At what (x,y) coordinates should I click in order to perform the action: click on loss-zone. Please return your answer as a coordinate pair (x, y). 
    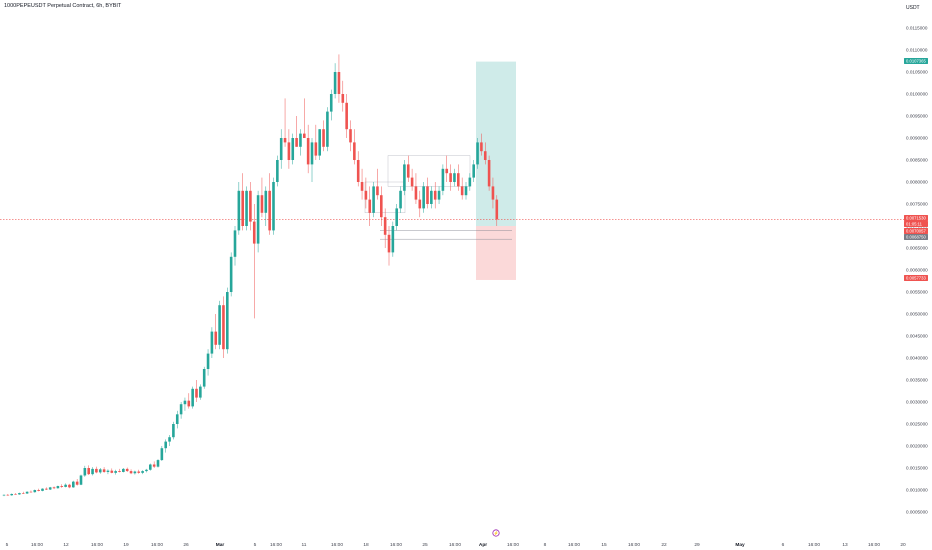
    Looking at the image, I should click on (496, 253).